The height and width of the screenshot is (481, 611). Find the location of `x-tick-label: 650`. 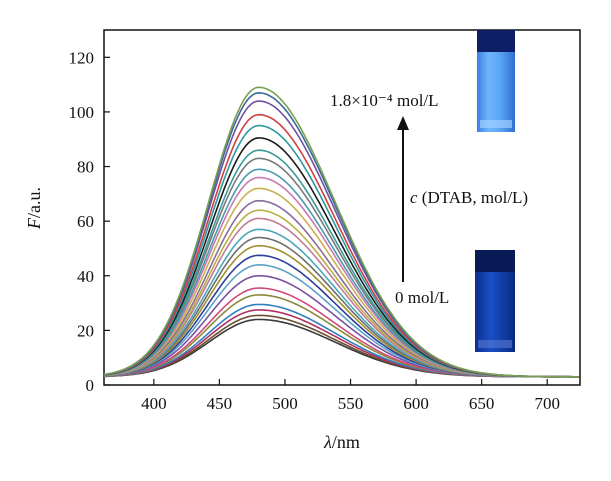

x-tick-label: 650 is located at coordinates (482, 403).